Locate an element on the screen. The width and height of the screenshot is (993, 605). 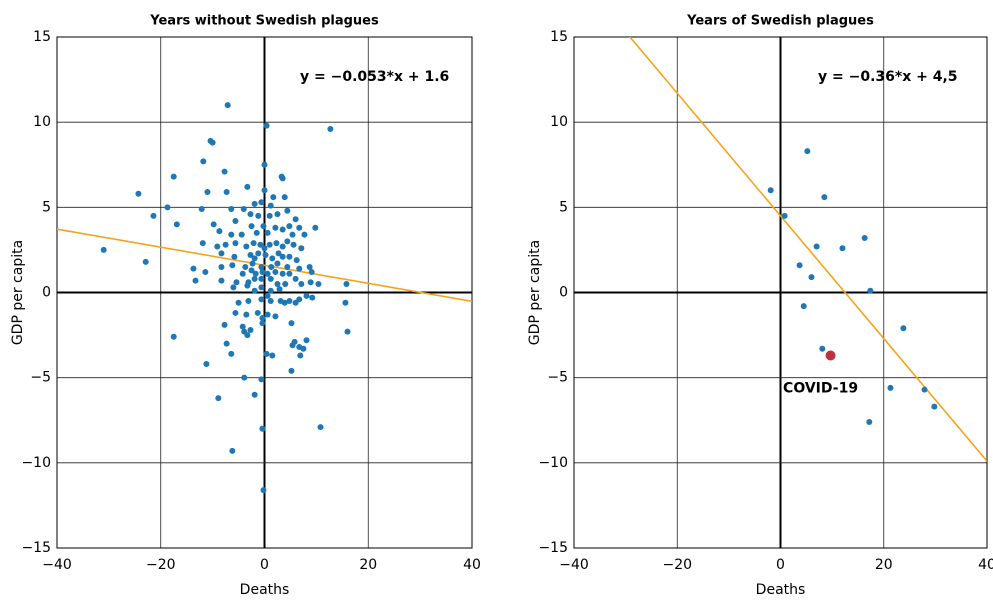
y-tick-label: 0 is located at coordinates (46, 293).